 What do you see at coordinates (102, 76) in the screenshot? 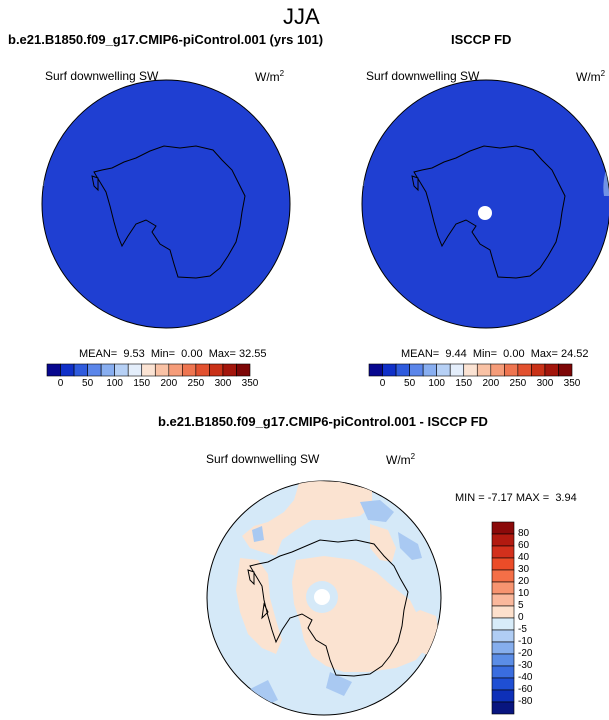
I see `model-variable-label: Surf downwelling SW` at bounding box center [102, 76].